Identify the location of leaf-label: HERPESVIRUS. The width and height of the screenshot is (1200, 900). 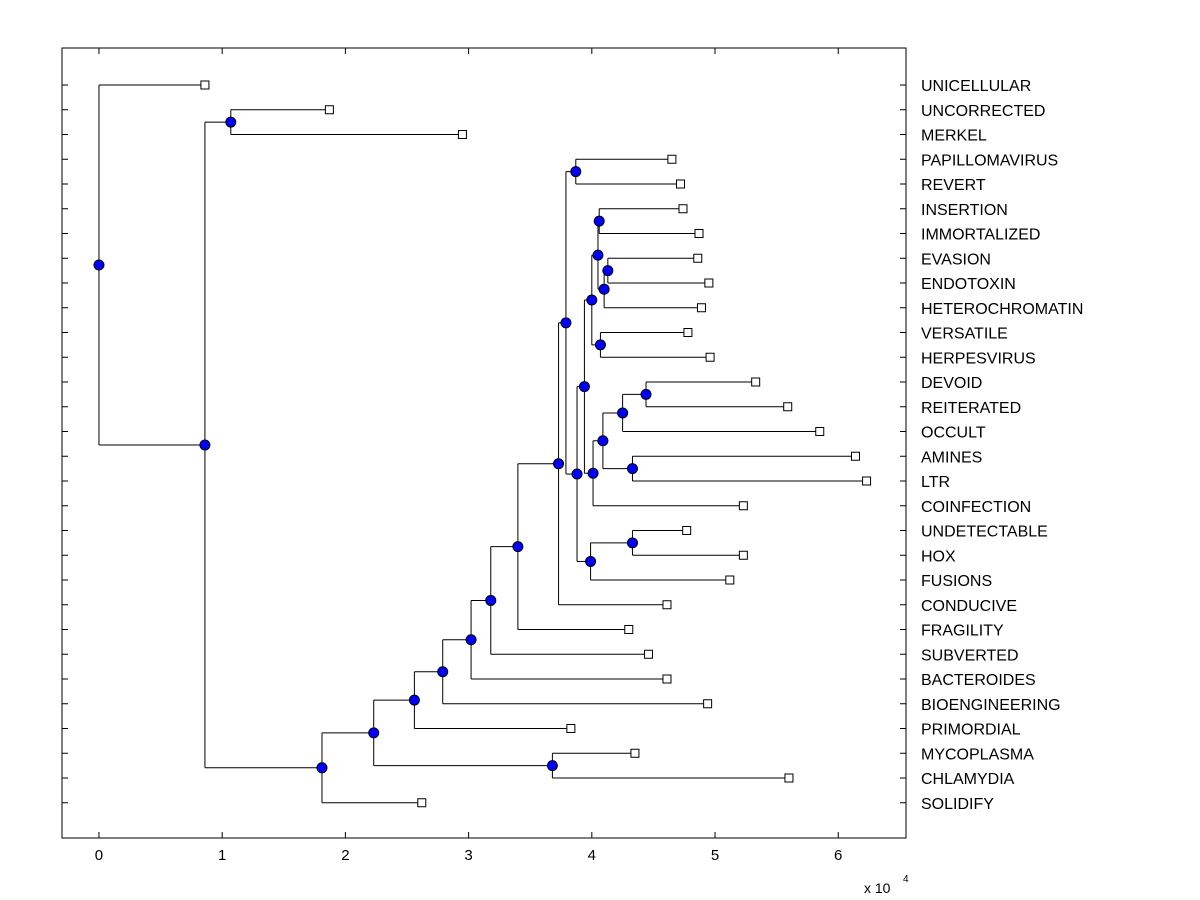
(978, 358).